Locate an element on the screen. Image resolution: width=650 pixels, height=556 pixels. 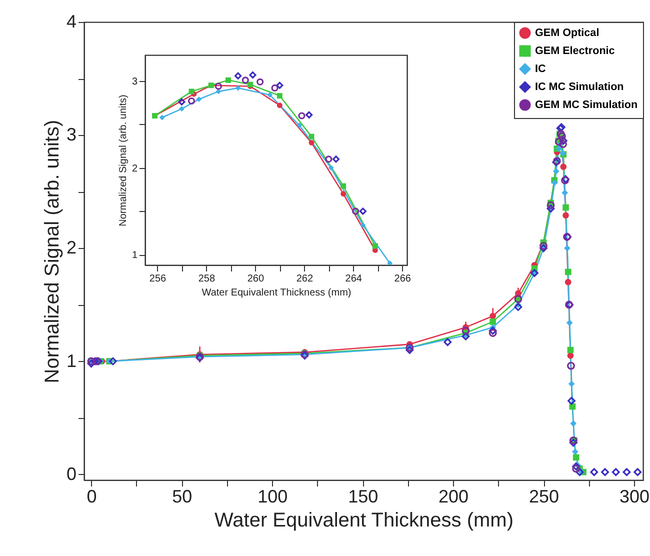
x-tick-label: 266 is located at coordinates (403, 279).